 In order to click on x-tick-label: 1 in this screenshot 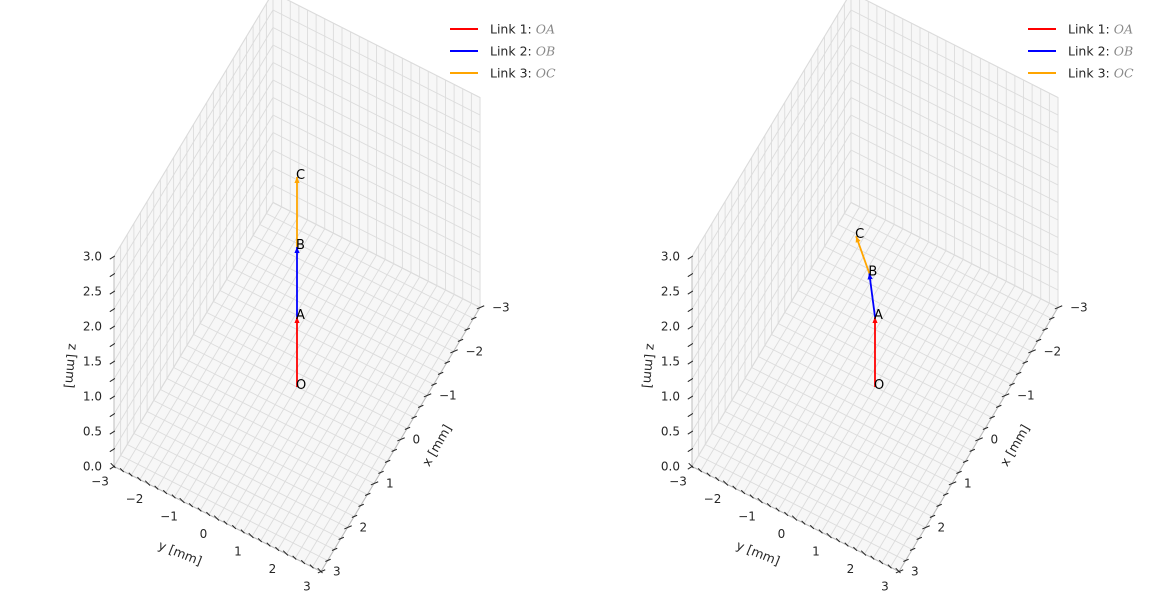, I will do `click(968, 484)`.